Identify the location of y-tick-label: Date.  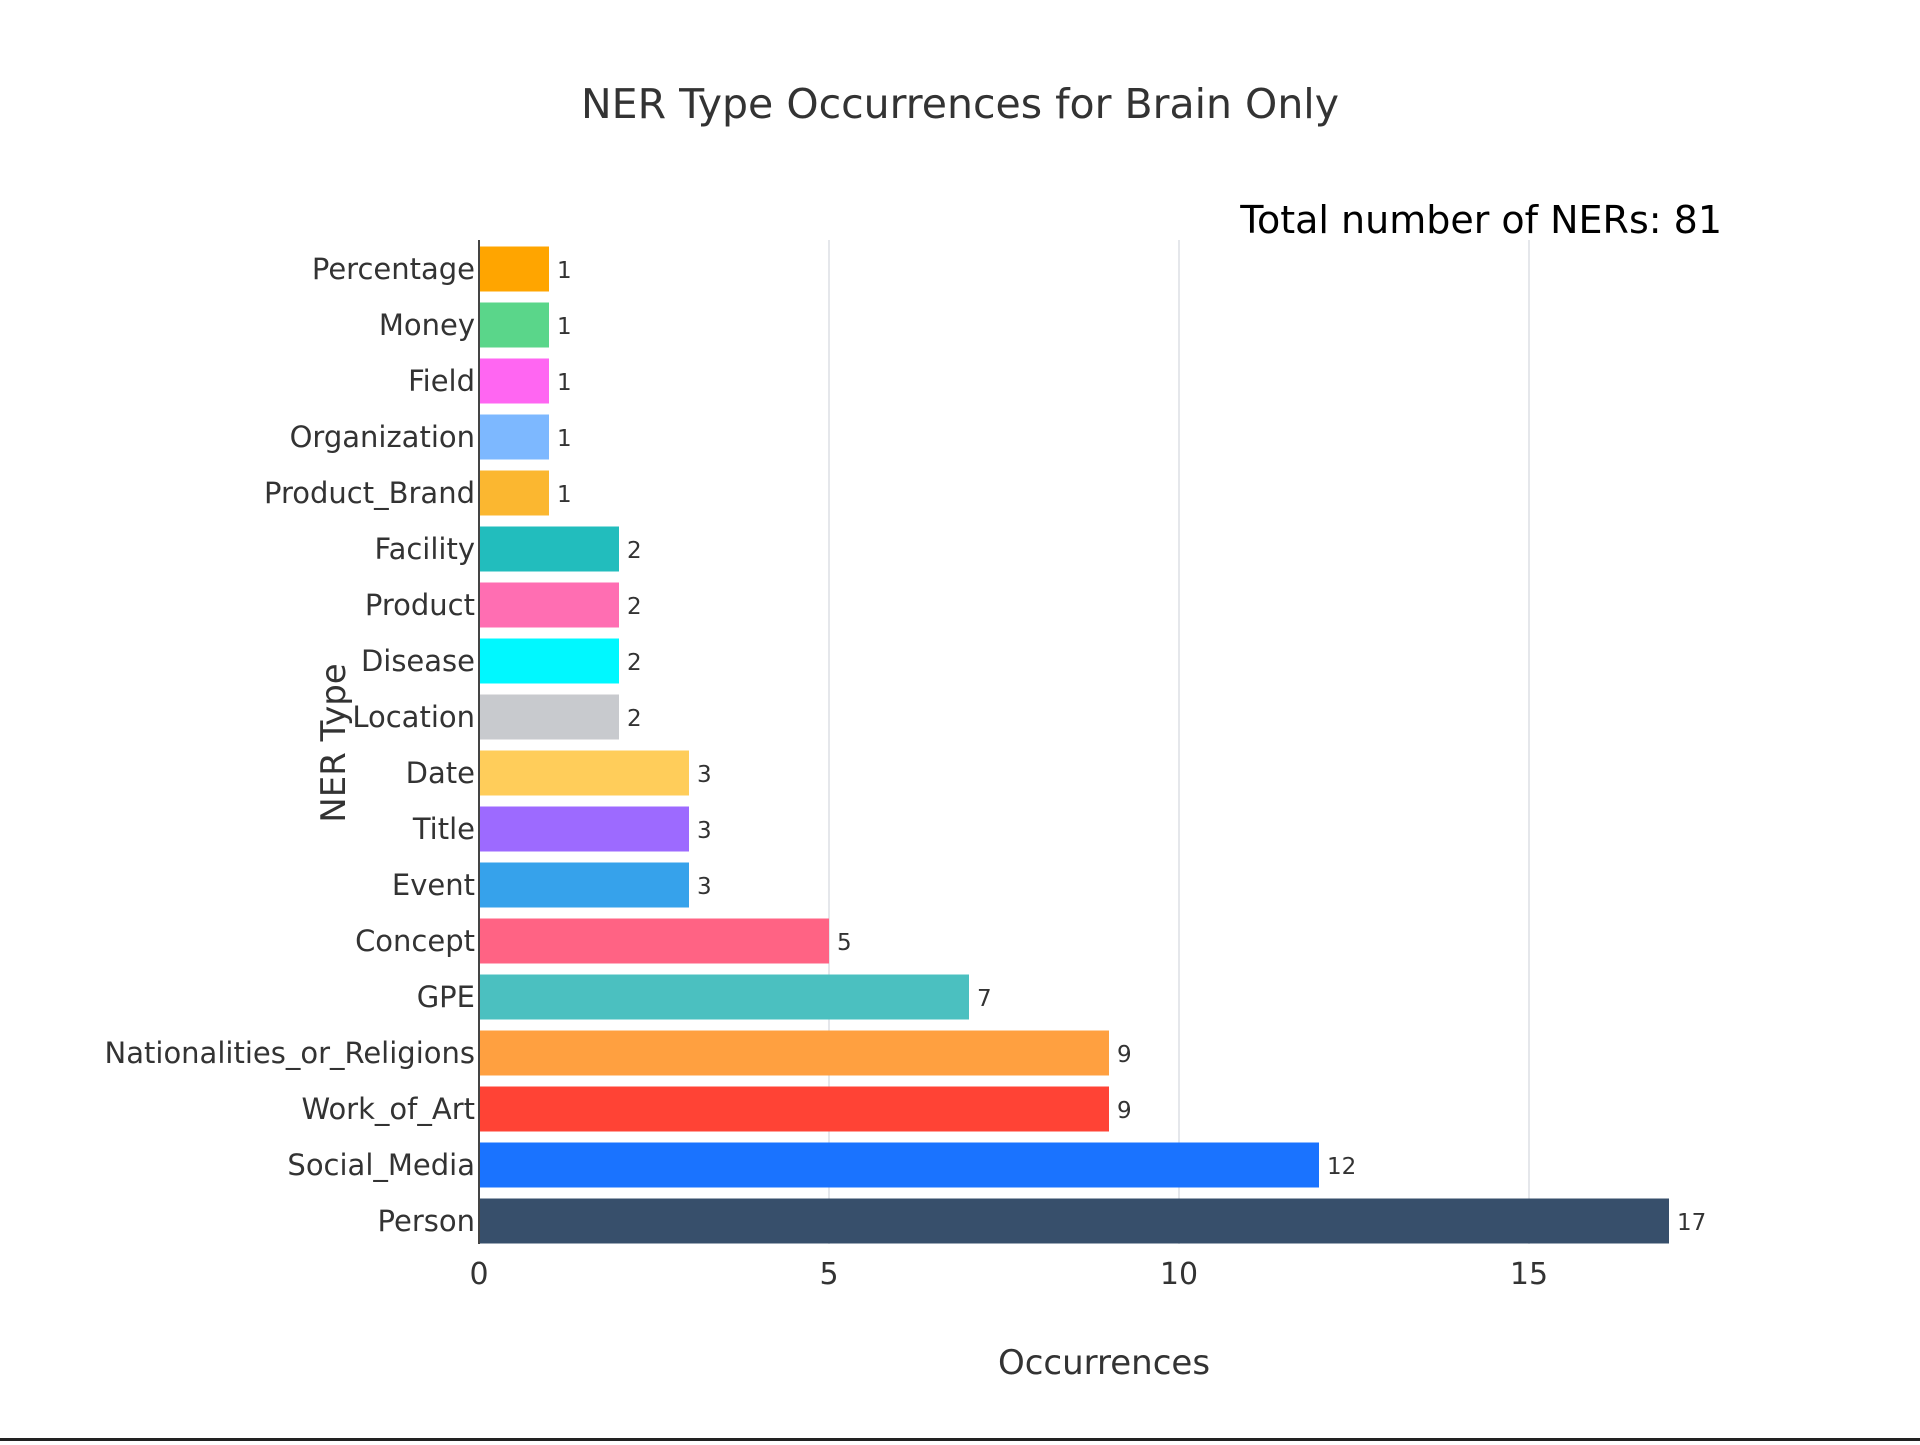
(440, 773).